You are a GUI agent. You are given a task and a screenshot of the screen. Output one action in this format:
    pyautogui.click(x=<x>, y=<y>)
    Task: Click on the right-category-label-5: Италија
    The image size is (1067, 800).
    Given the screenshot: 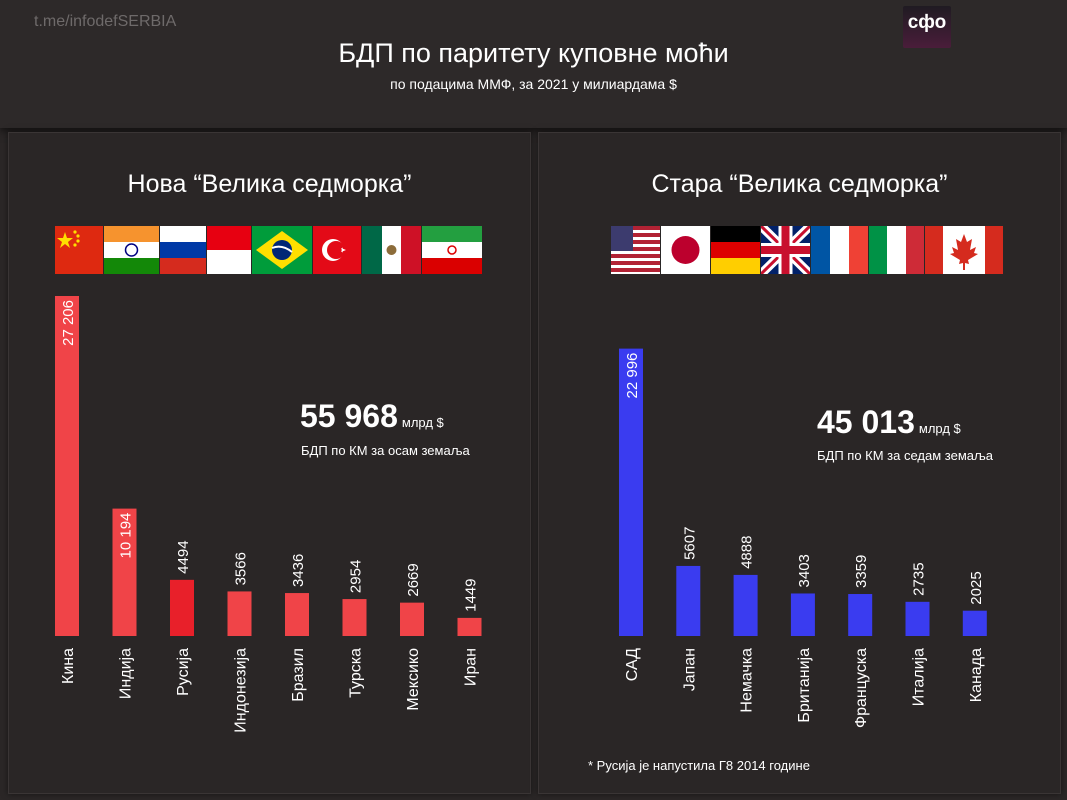 What is the action you would take?
    pyautogui.click(x=919, y=677)
    